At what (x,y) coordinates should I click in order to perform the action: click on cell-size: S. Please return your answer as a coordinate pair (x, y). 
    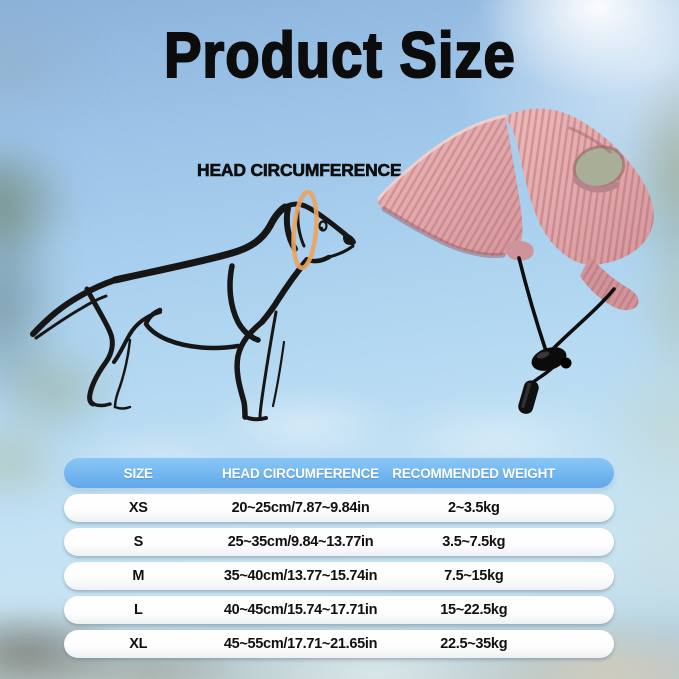
    Looking at the image, I should click on (138, 542).